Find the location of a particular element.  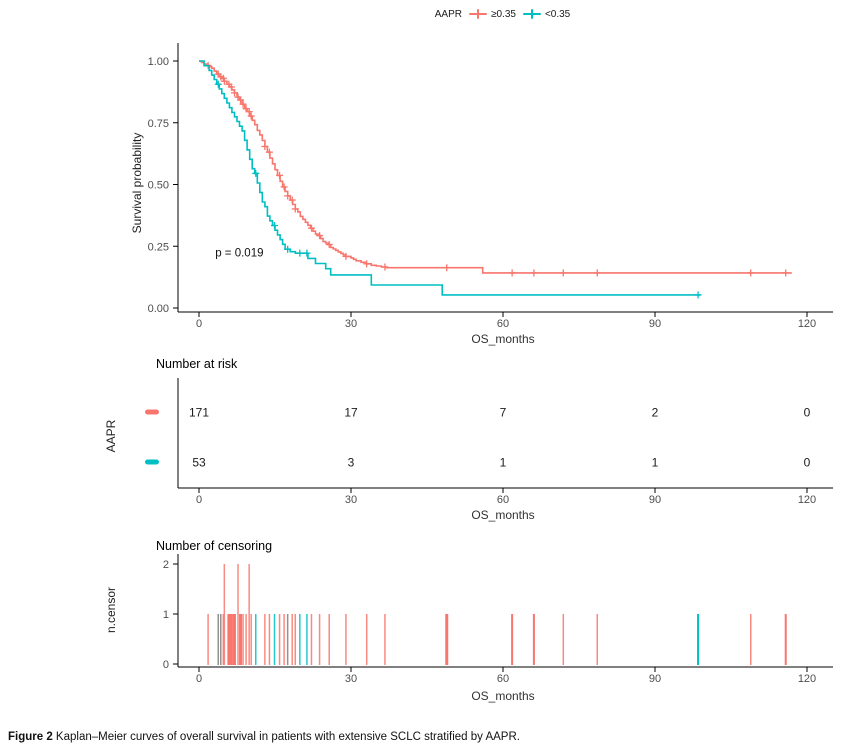

legend-title: AAPR is located at coordinates (448, 14).